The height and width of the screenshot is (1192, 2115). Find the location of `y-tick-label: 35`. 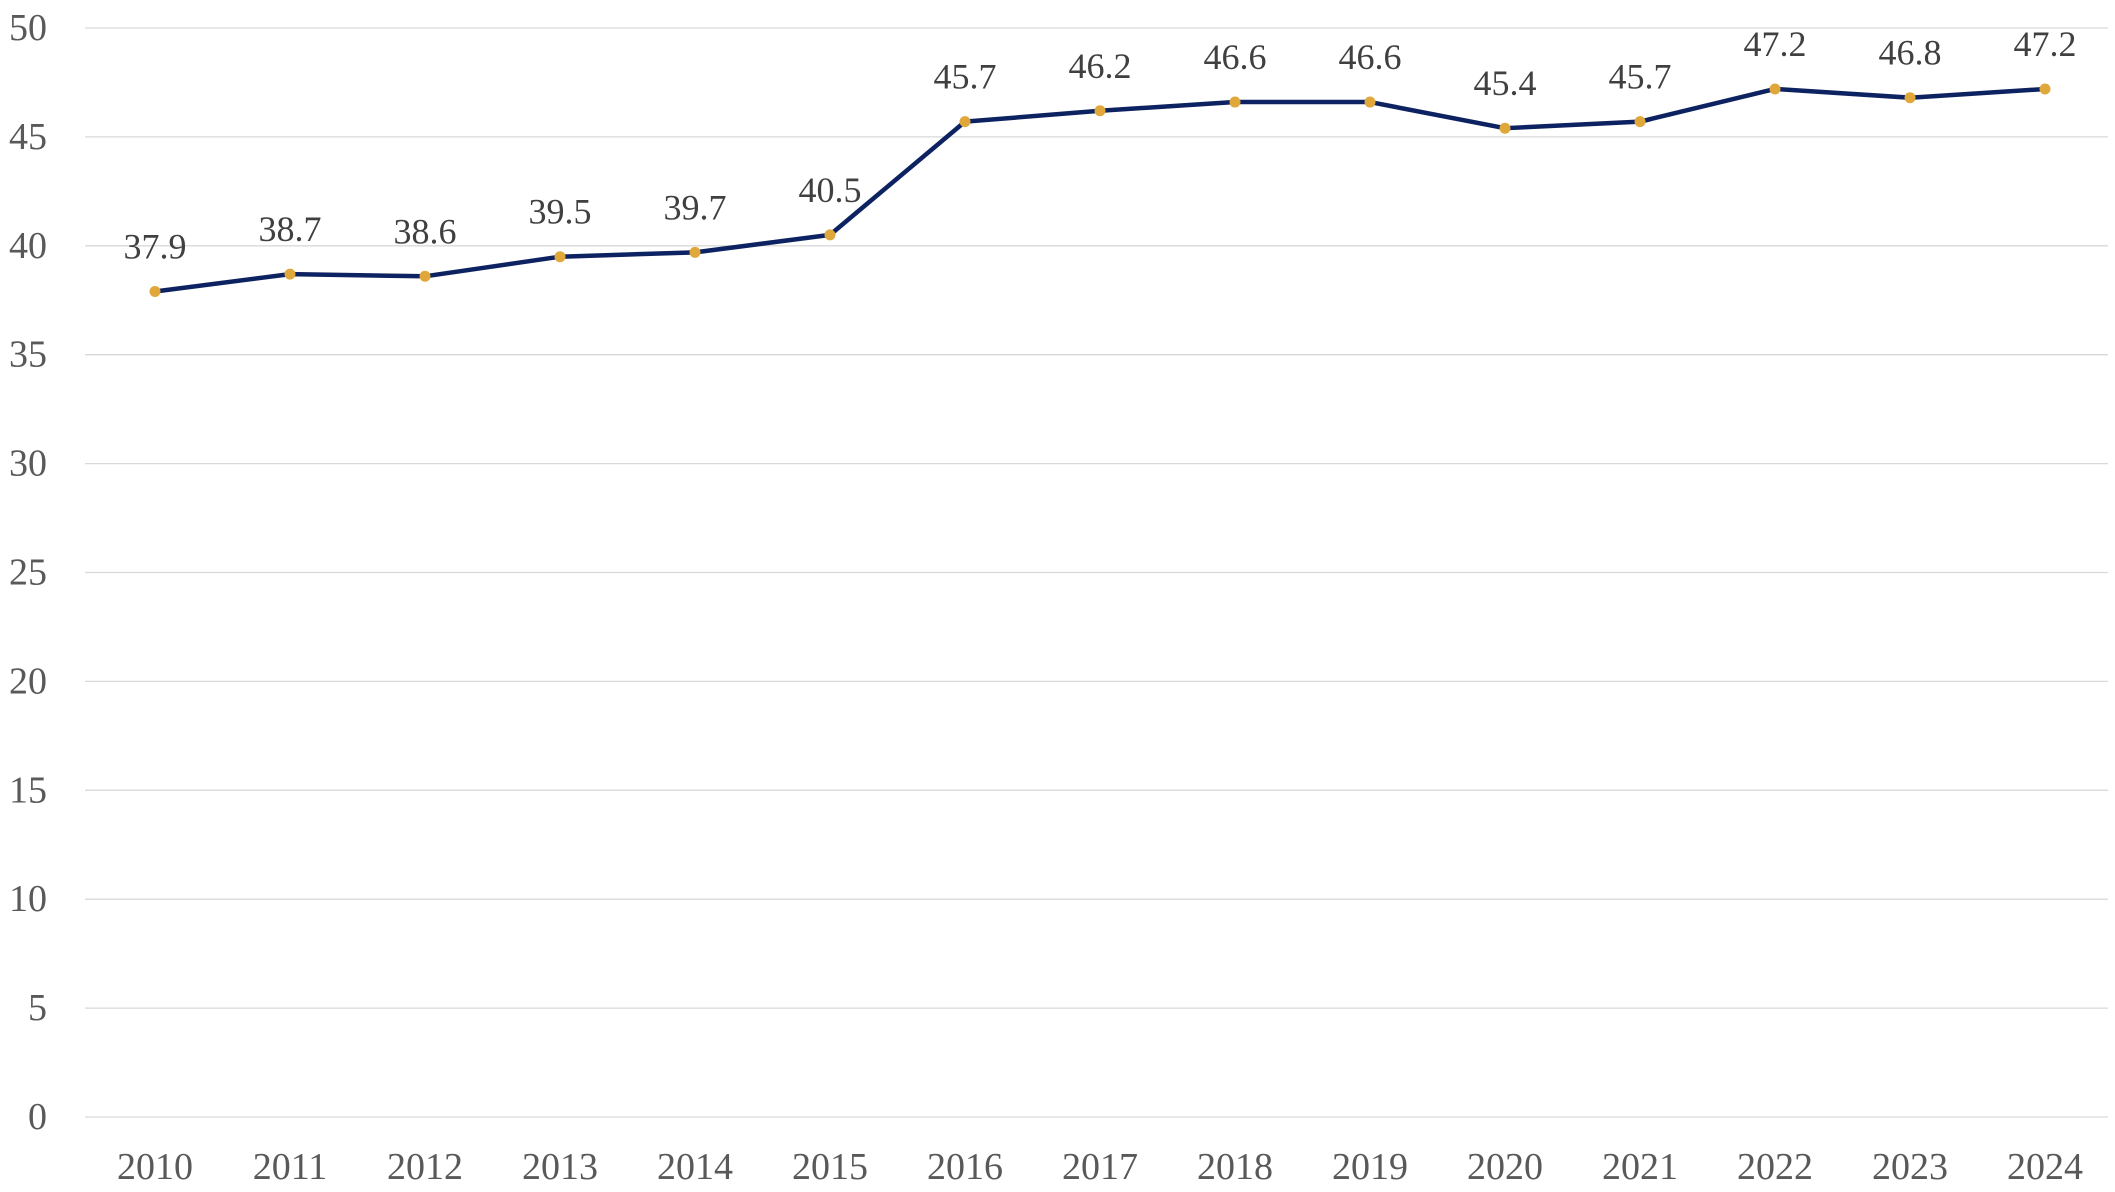

y-tick-label: 35 is located at coordinates (28, 355).